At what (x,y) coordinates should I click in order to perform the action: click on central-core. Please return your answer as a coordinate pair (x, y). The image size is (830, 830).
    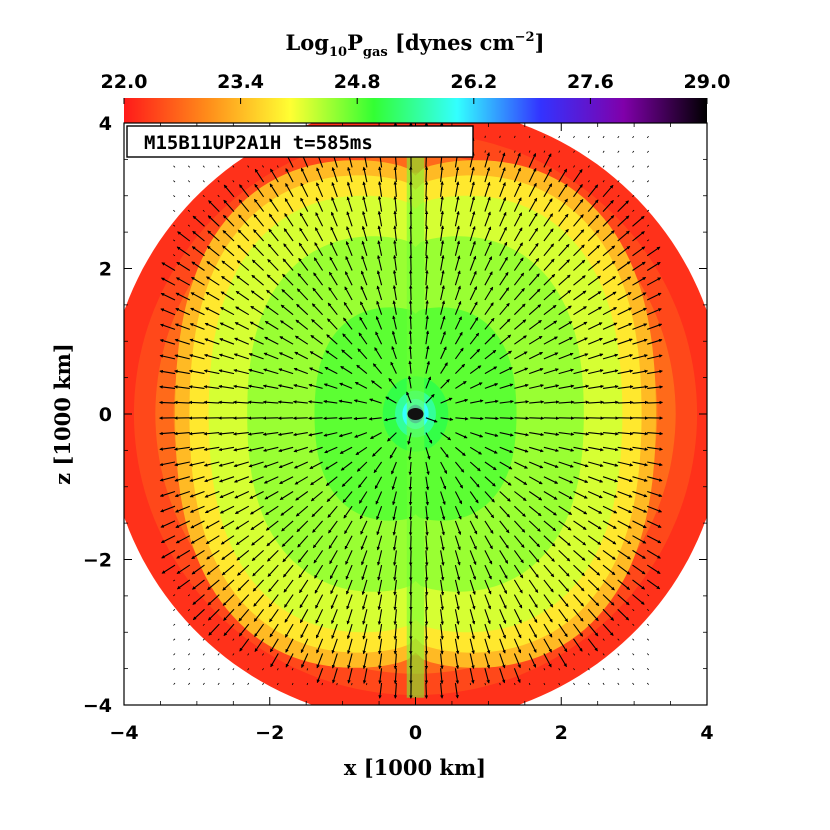
    Looking at the image, I should click on (415, 414).